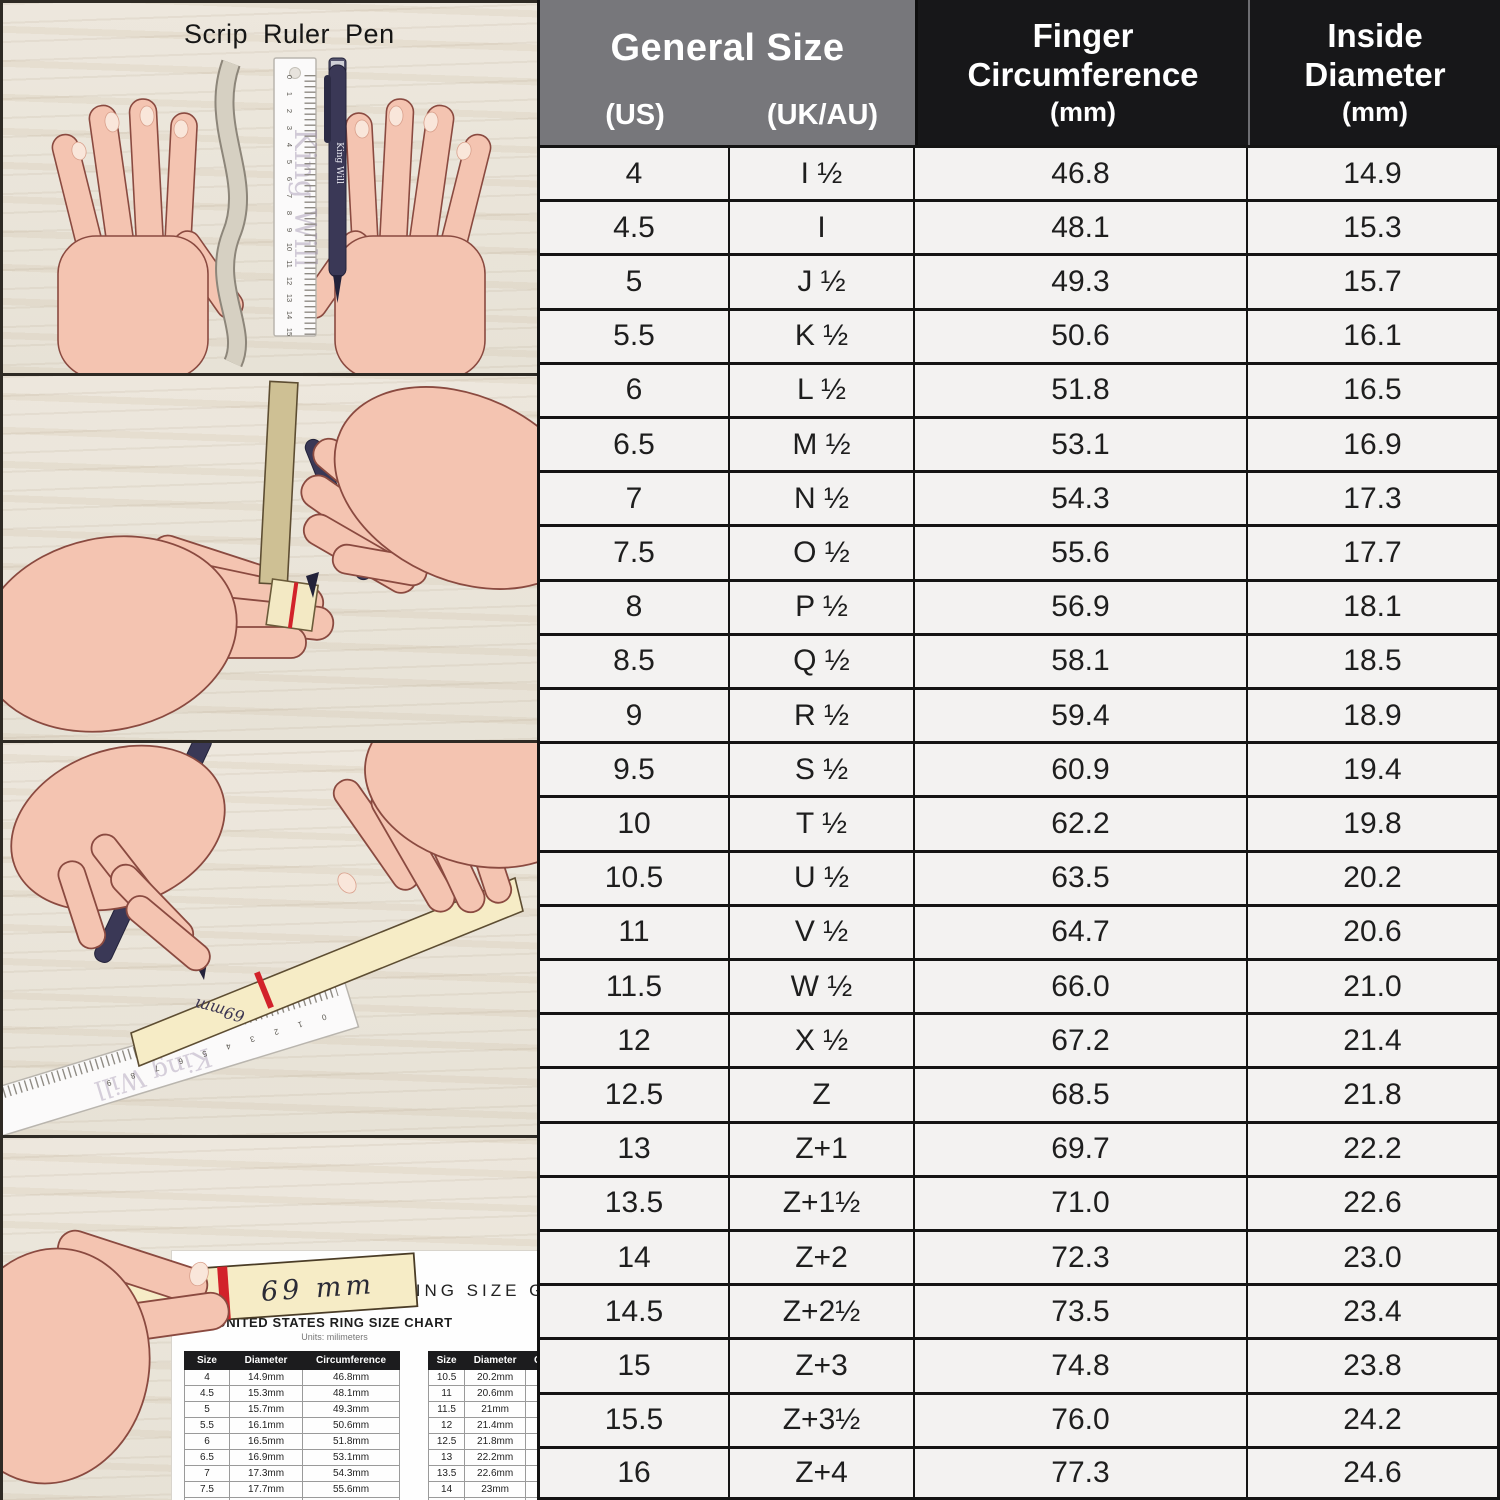 The width and height of the screenshot is (1500, 1500). Describe the element at coordinates (1374, 1041) in the screenshot. I see `cell-inside-diameter: 21.4` at that location.